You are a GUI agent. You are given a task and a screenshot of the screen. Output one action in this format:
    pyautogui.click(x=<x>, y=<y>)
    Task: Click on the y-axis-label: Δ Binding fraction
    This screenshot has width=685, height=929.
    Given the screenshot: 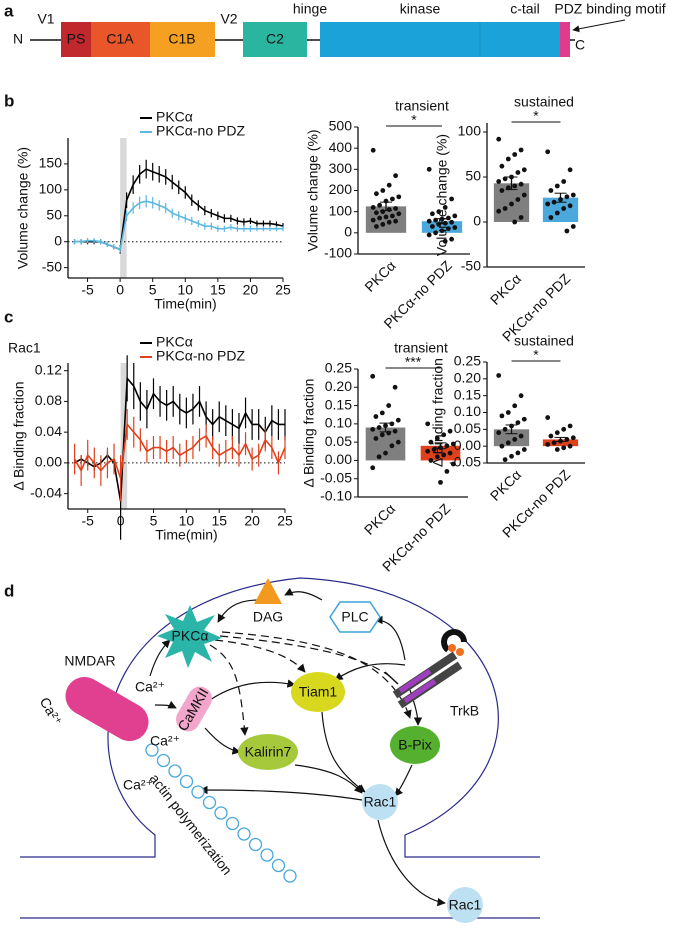 What is the action you would take?
    pyautogui.click(x=438, y=412)
    